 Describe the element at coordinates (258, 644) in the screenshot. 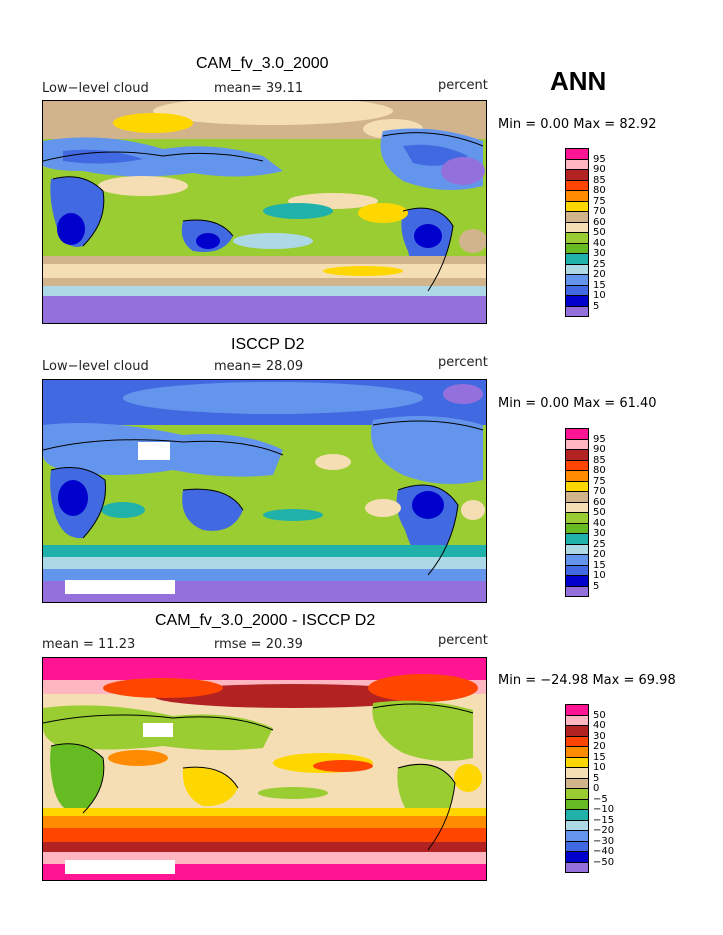

I see `panel-3-rmse-label: rmse = 20.39` at that location.